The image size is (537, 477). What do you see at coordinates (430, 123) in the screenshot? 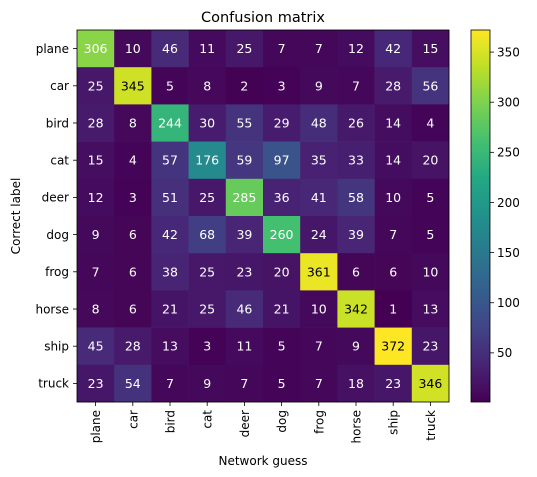
I see `cell-value-label: 4` at bounding box center [430, 123].